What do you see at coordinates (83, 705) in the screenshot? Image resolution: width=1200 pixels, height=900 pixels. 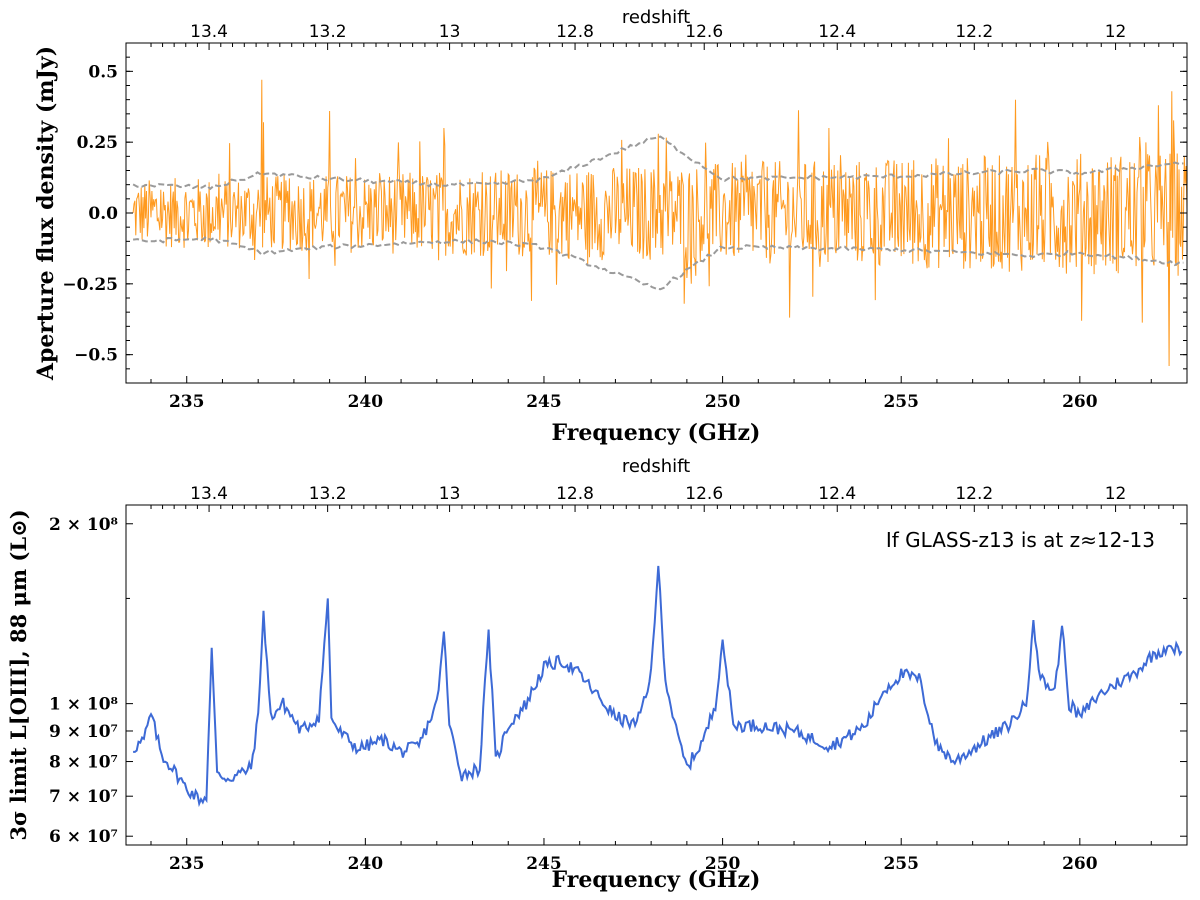 I see `y-tick-label: 1 × 10⁸` at bounding box center [83, 705].